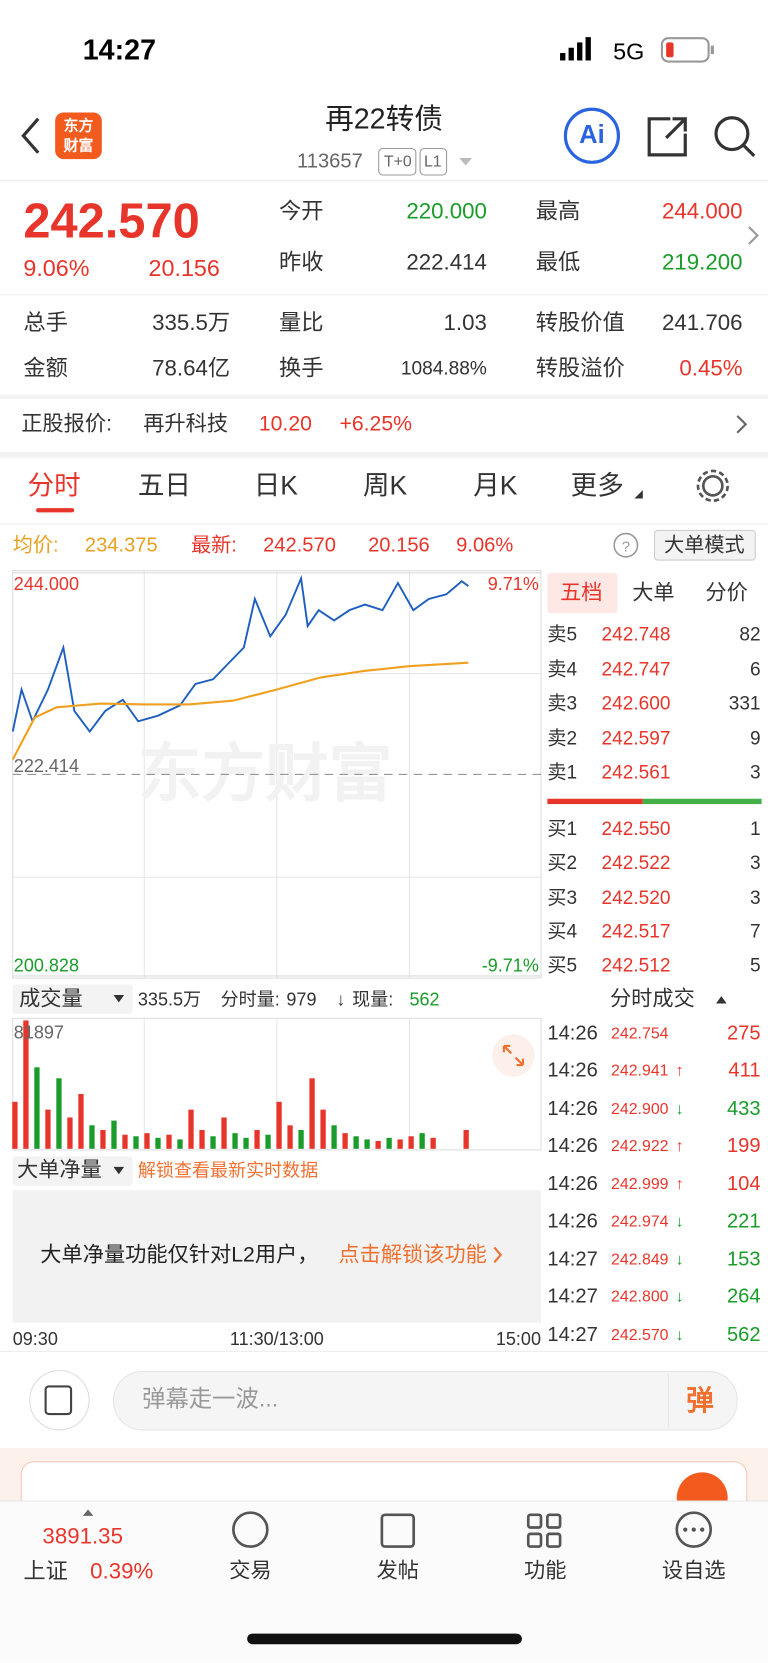 The width and height of the screenshot is (768, 1663). What do you see at coordinates (375, 424) in the screenshot?
I see `stock-percent: +6.25%` at bounding box center [375, 424].